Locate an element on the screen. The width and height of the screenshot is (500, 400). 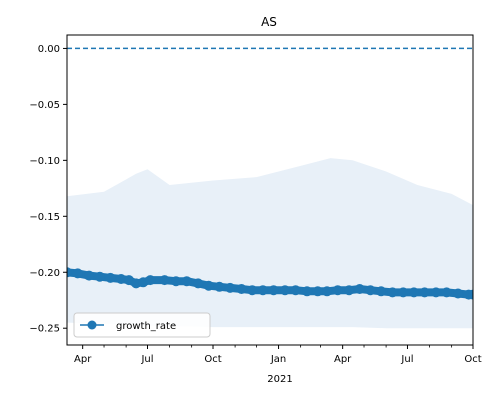
legend-marker is located at coordinates (92, 325).